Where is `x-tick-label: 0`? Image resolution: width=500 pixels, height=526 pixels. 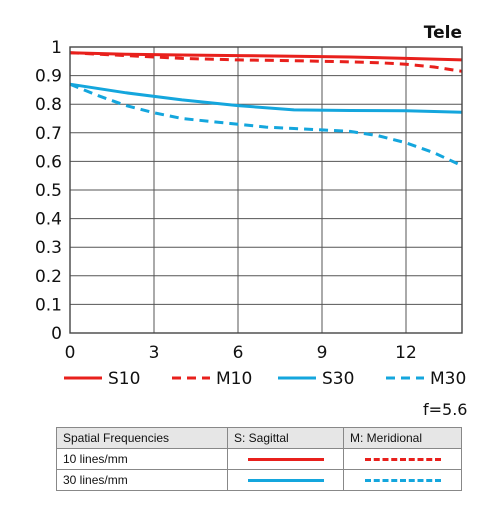 x-tick-label: 0 is located at coordinates (70, 353).